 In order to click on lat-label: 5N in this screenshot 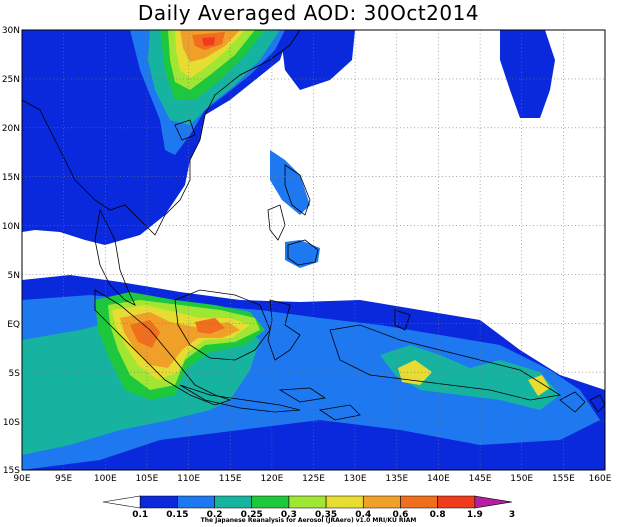, I will do `click(14, 276)`.